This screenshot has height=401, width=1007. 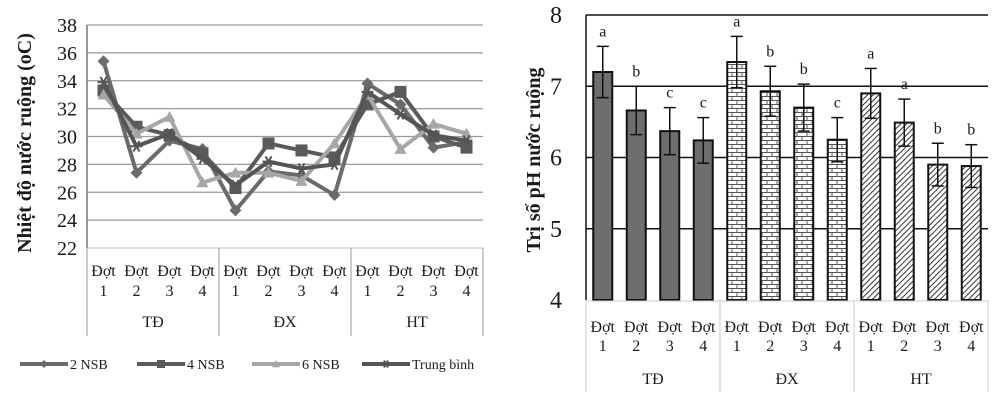 What do you see at coordinates (206, 365) in the screenshot?
I see `legend-label: 4 NSB` at bounding box center [206, 365].